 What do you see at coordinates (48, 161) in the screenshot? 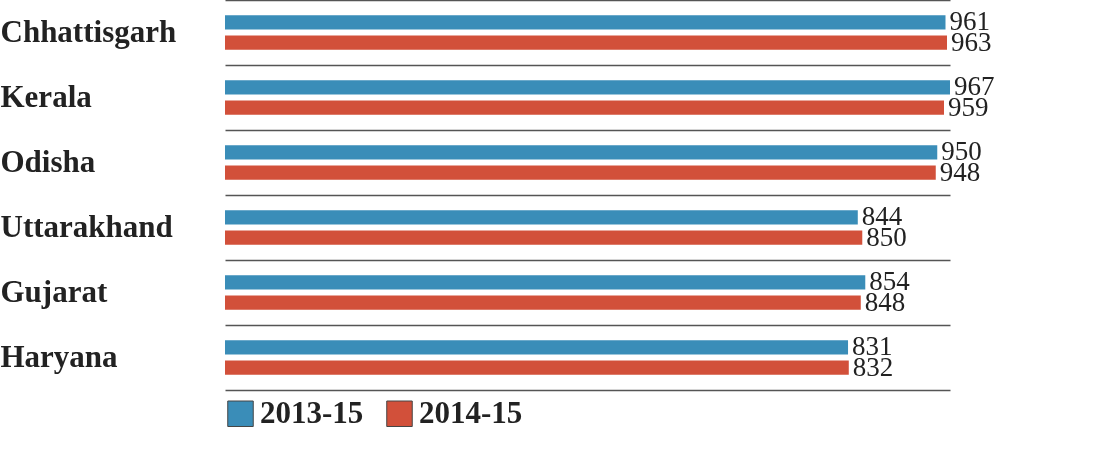
I see `y-tick-label: Odisha` at bounding box center [48, 161].